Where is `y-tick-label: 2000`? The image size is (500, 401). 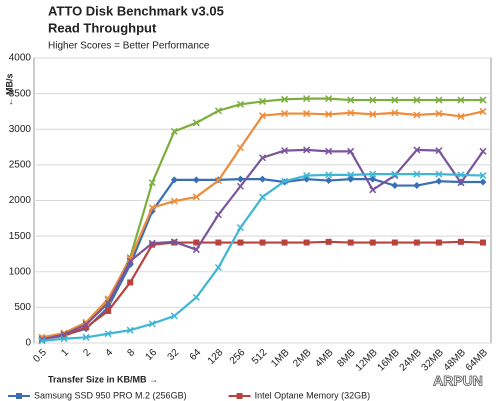
y-tick-label: 2000 is located at coordinates (20, 200).